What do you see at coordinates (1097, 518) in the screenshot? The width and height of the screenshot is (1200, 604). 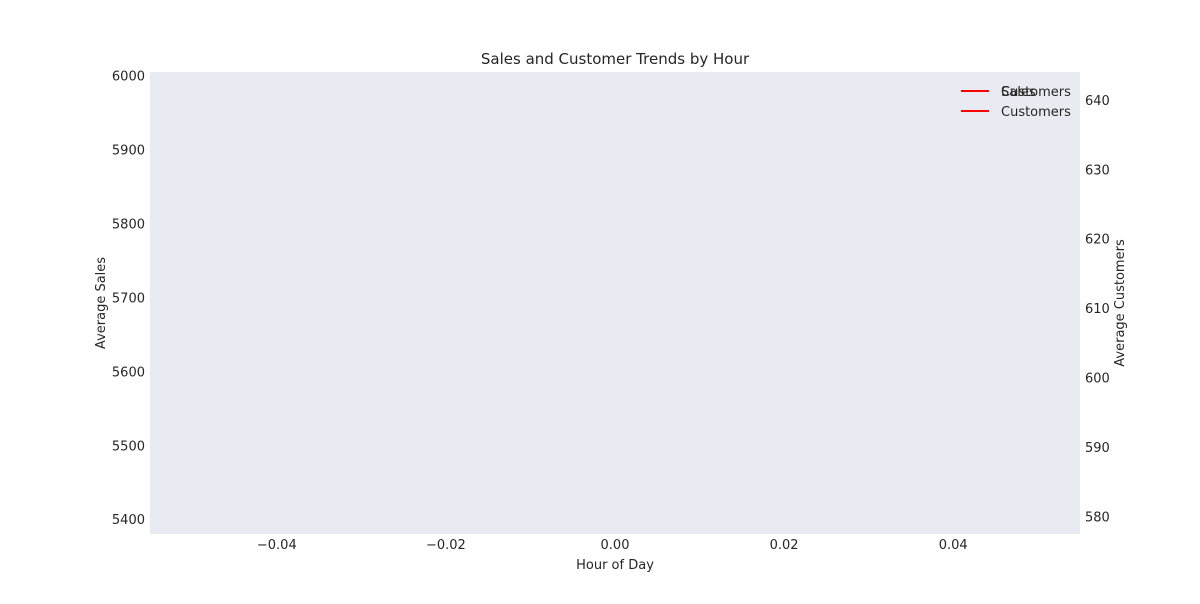 I see `right-y-tick-label: 580` at bounding box center [1097, 518].